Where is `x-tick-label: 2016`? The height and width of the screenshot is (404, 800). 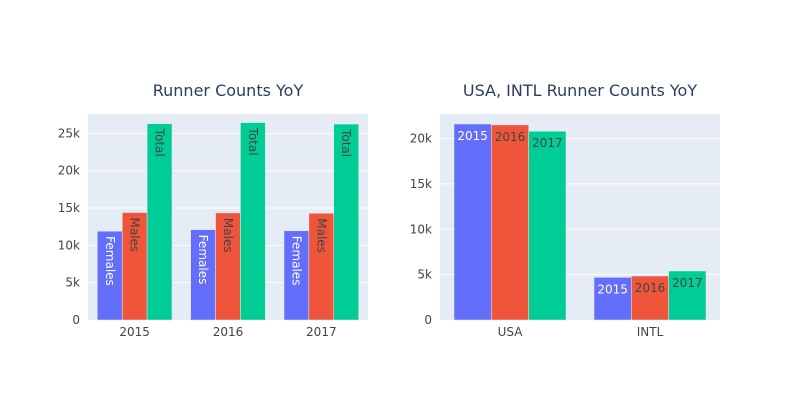
x-tick-label: 2016 is located at coordinates (228, 332).